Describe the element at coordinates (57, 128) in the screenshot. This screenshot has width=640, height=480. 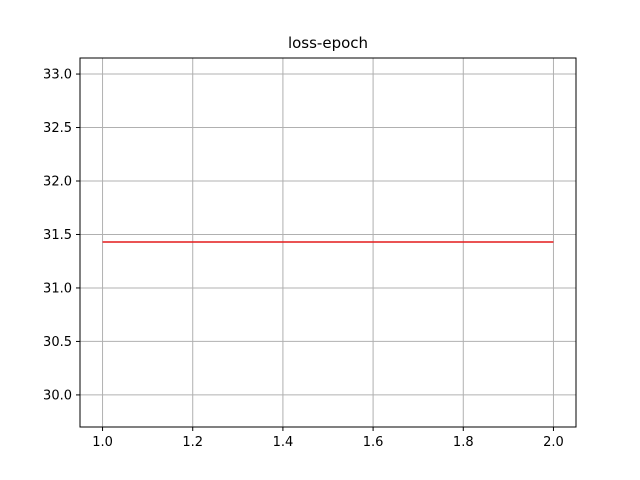
I see `y-tick-label: 32.5` at that location.